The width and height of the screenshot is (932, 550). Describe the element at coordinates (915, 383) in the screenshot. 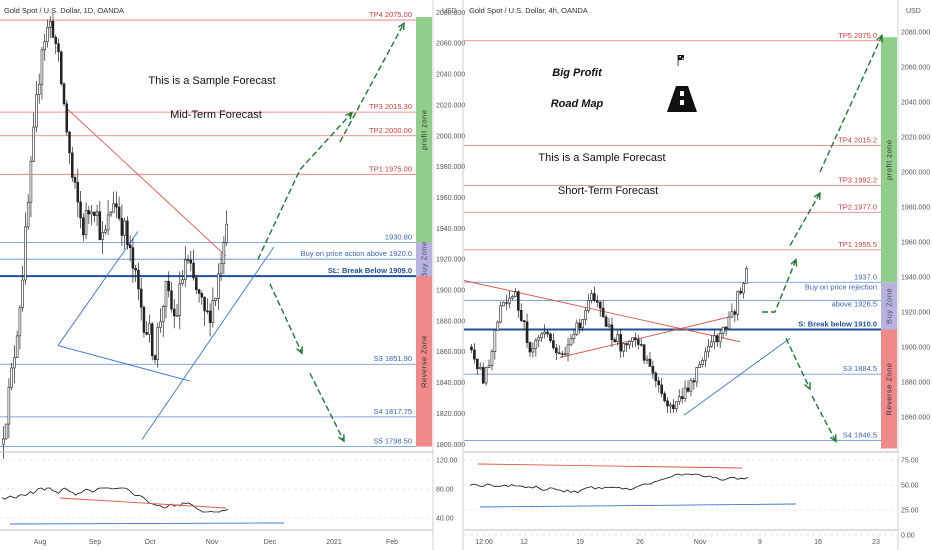

I see `price-tick-label: 1880.000` at that location.